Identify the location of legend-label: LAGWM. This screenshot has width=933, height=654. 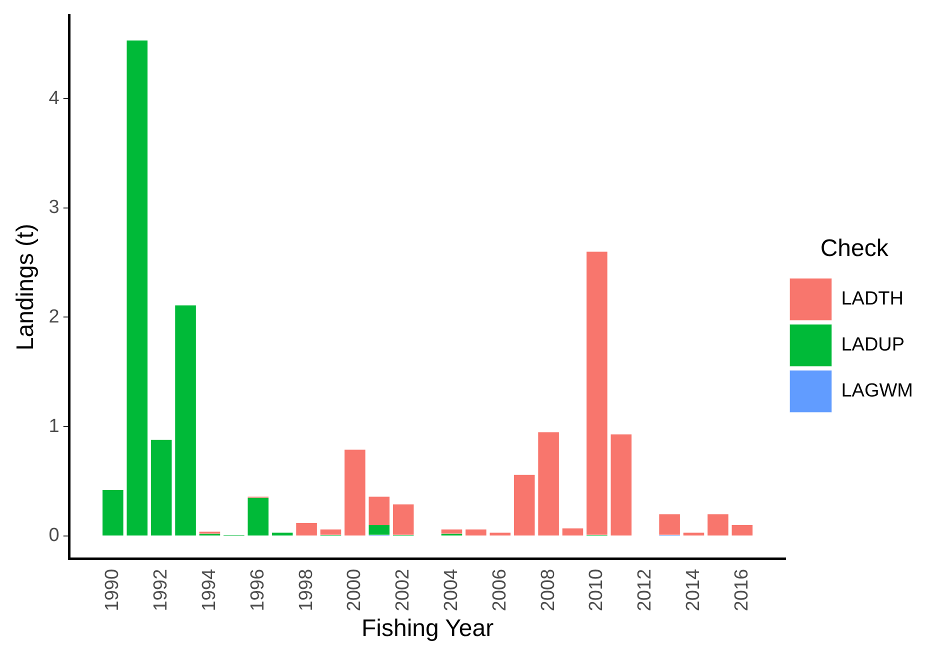
(877, 391).